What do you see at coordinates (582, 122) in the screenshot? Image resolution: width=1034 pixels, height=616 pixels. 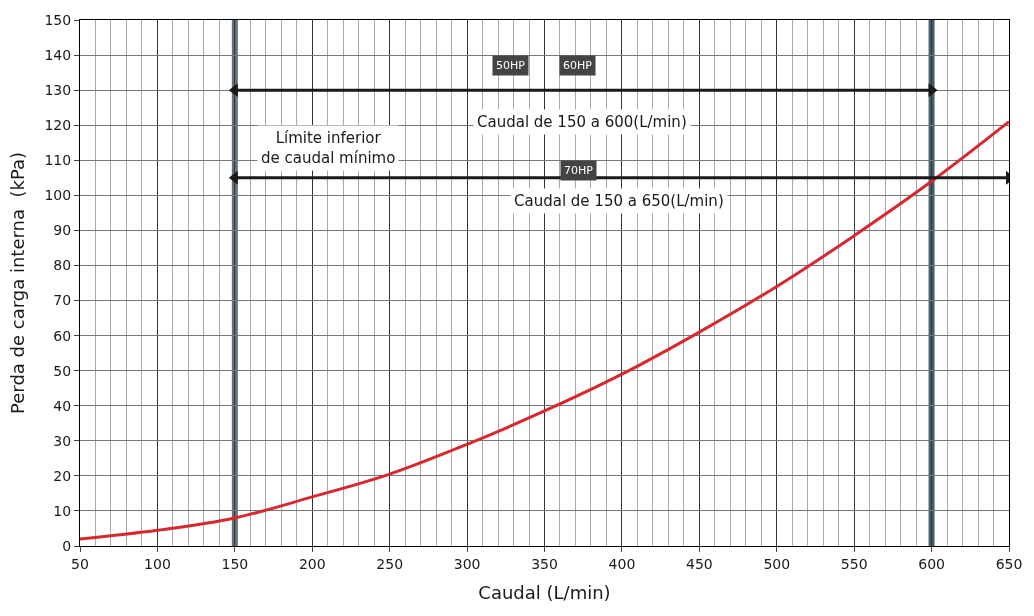 I see `annotation: Caudal de 150 a 600(L/min)` at bounding box center [582, 122].